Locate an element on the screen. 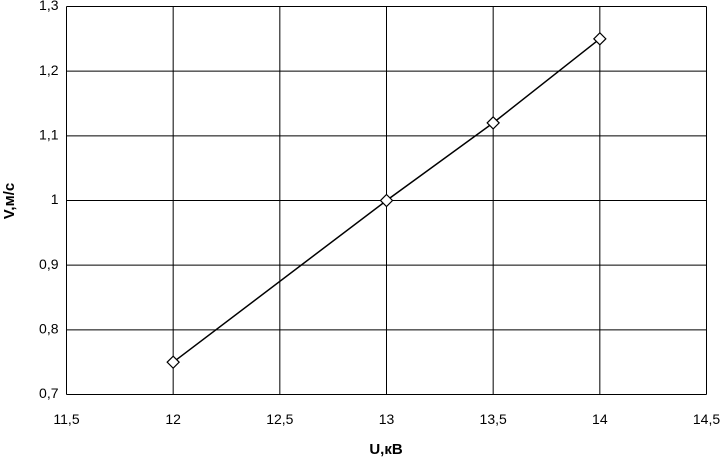 The height and width of the screenshot is (461, 724). x-tick-label: 12,5 is located at coordinates (279, 419).